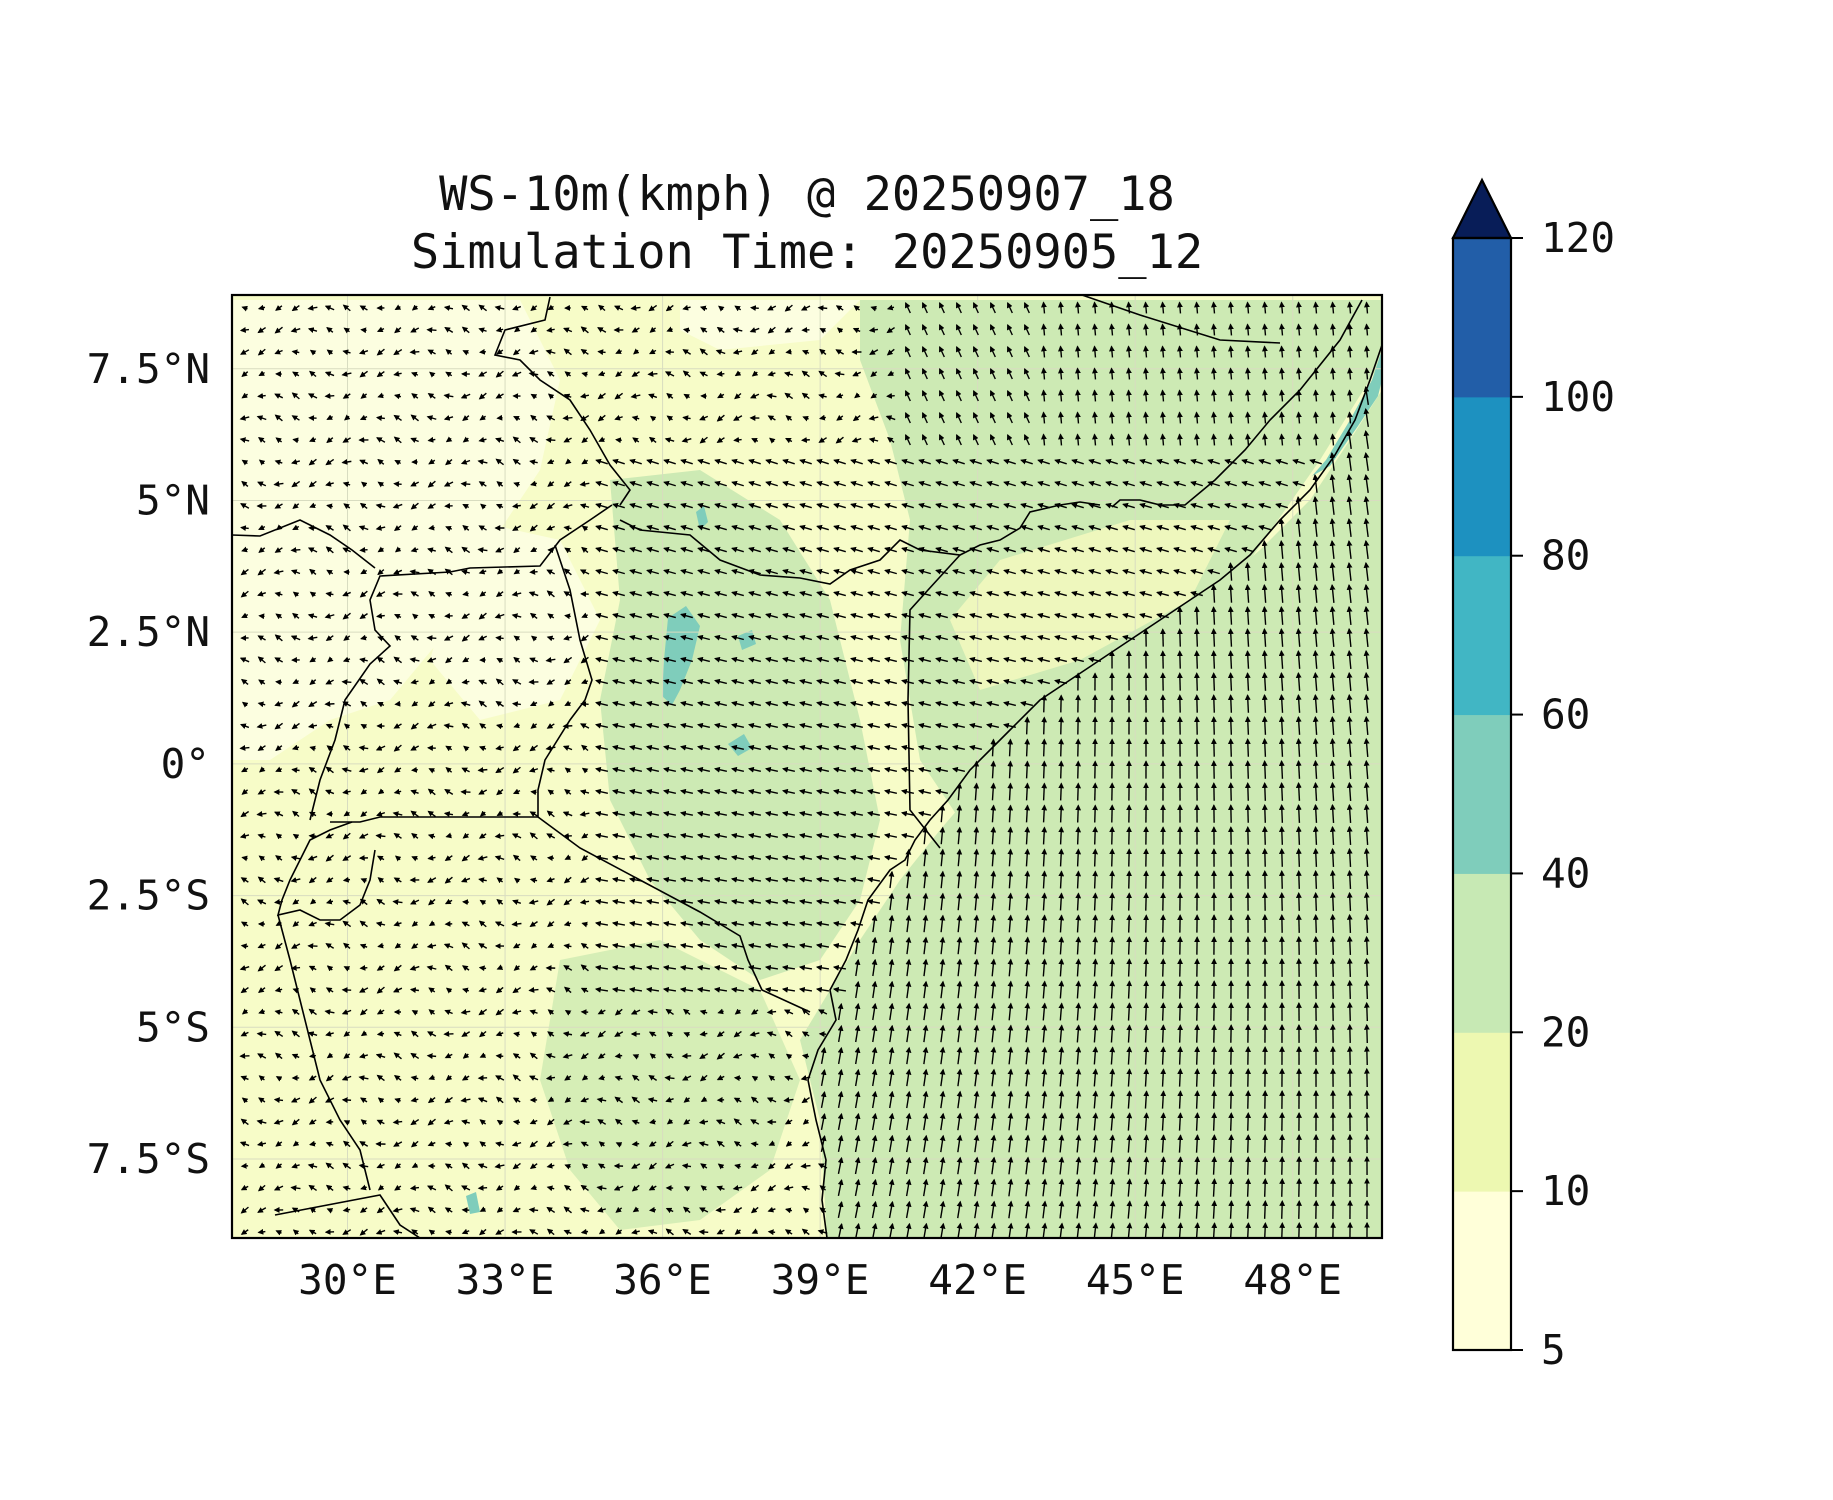 This screenshot has width=1833, height=1500. Describe the element at coordinates (347, 1280) in the screenshot. I see `x-tick-label: 30°E` at that location.